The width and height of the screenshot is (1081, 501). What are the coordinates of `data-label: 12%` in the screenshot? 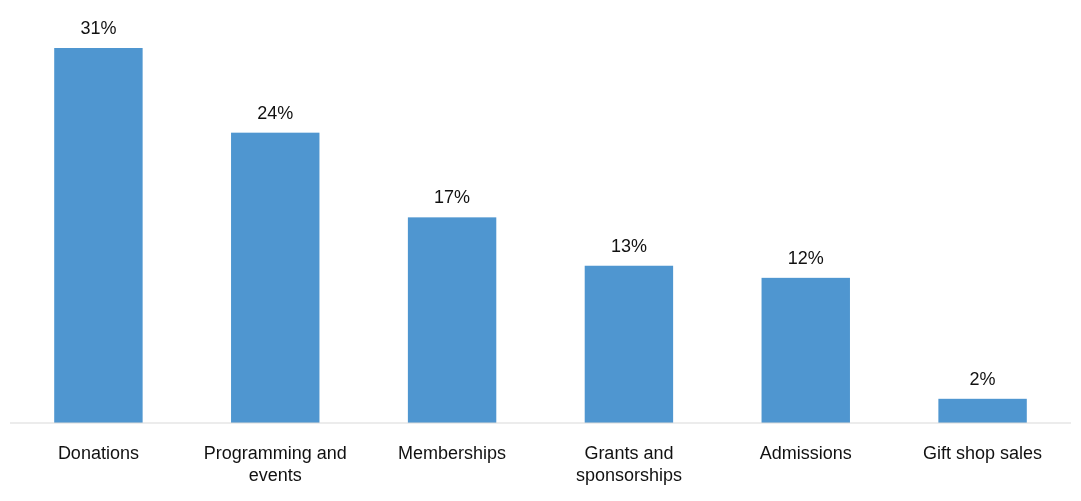 It's located at (805, 257).